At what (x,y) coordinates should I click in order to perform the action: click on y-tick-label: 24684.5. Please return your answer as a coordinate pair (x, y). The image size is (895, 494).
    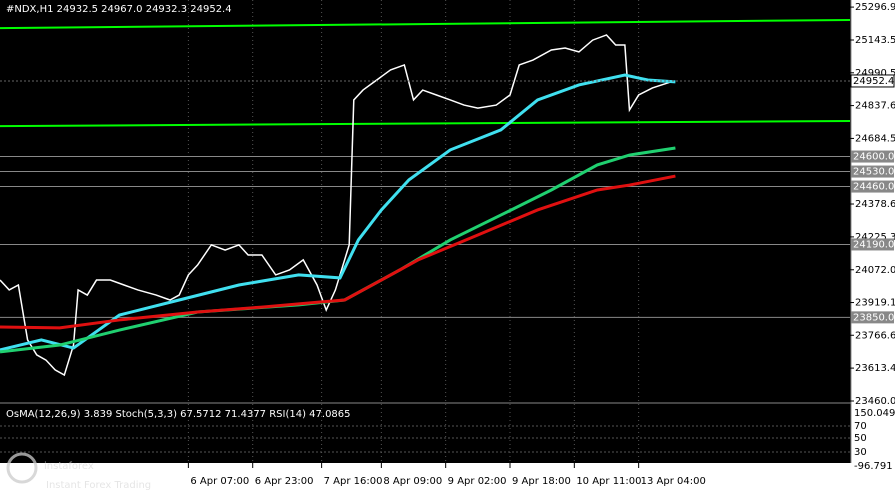
    Looking at the image, I should click on (875, 138).